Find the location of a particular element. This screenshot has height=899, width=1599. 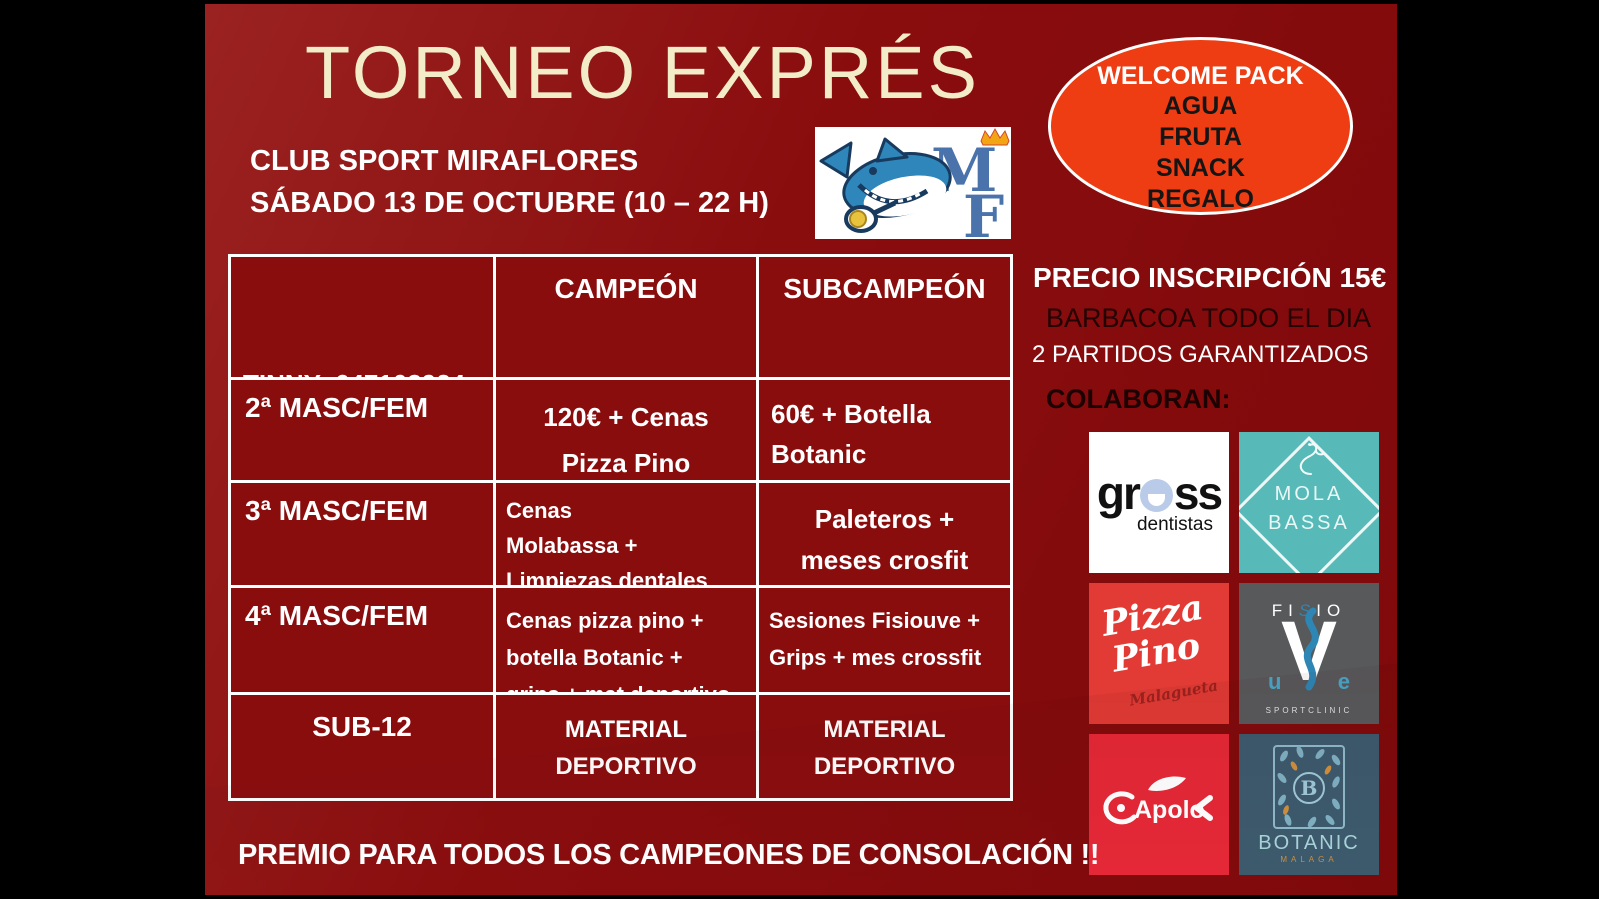

sponsor-botanic: B BOTANIC MALAGA is located at coordinates (1309, 804).